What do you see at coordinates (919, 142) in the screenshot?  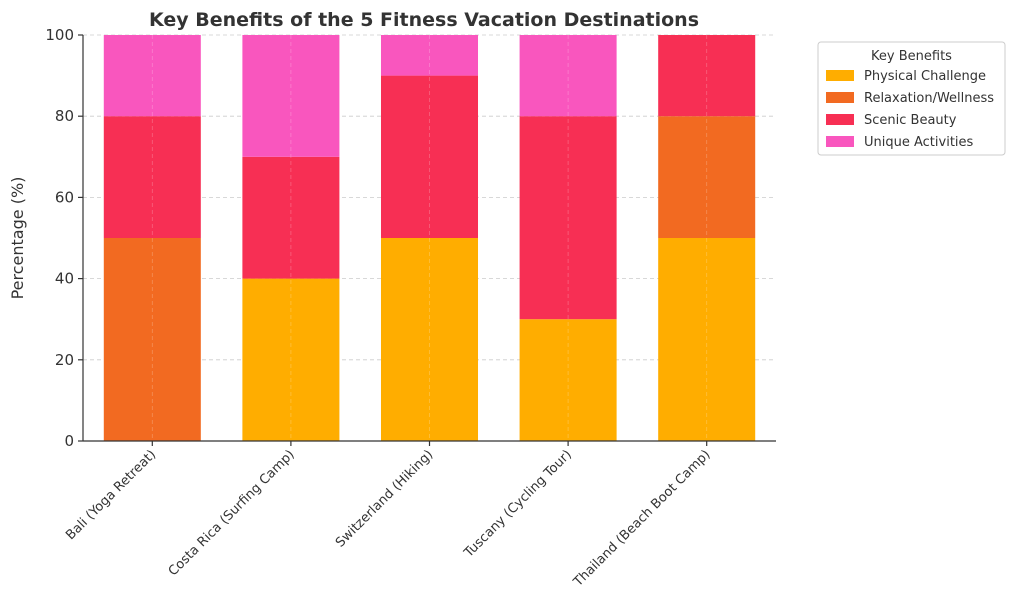 I see `legend-entry: Unique Activities` at bounding box center [919, 142].